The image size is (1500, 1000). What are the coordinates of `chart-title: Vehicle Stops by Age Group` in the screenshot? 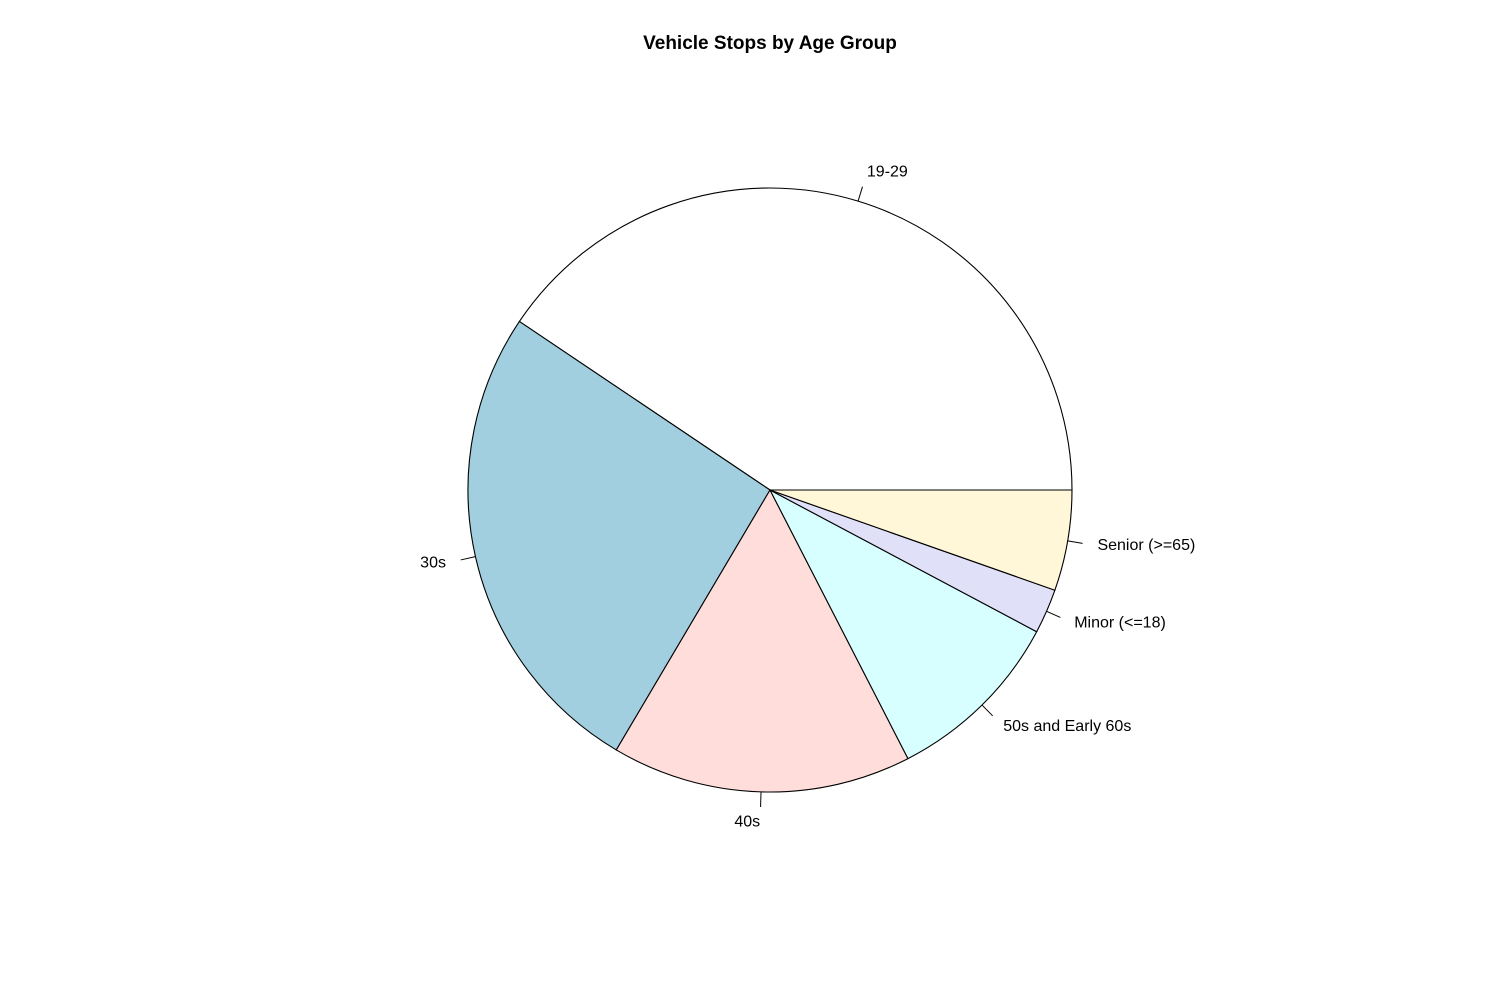 It's located at (770, 43).